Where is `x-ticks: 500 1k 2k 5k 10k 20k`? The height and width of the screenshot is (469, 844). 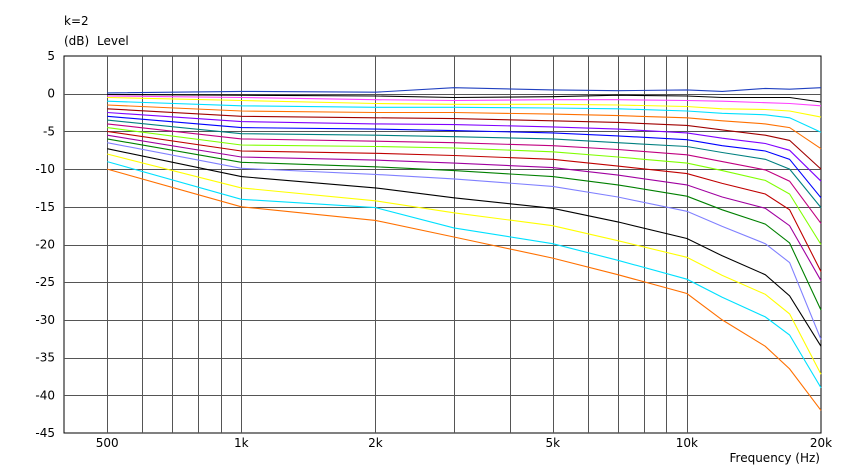 x-ticks: 500 1k 2k 5k 10k 20k is located at coordinates (464, 443).